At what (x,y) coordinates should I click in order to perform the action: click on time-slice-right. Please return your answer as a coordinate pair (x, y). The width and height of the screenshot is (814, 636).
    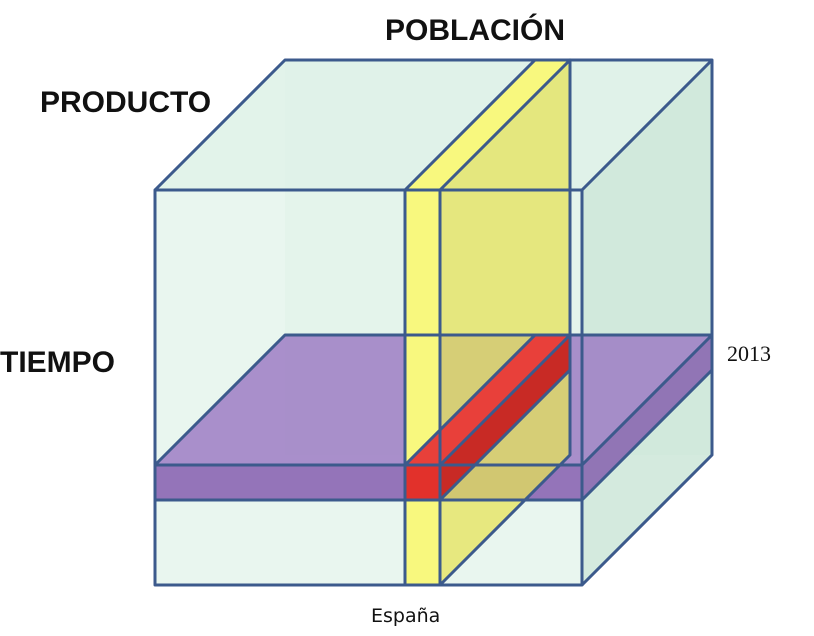
    Looking at the image, I should click on (647, 417).